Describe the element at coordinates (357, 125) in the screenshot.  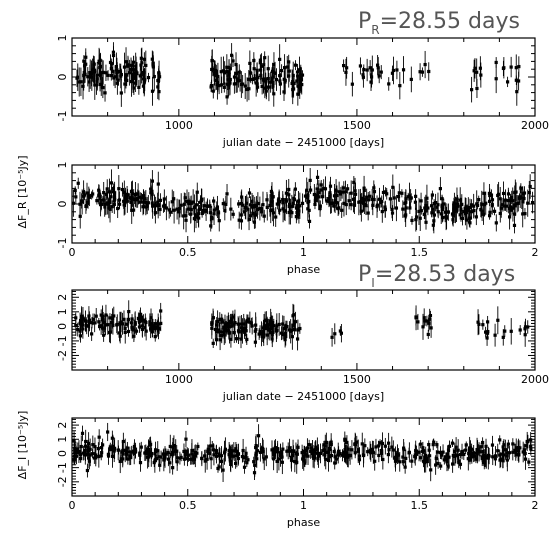
I see `x-tick-label: 1500` at that location.